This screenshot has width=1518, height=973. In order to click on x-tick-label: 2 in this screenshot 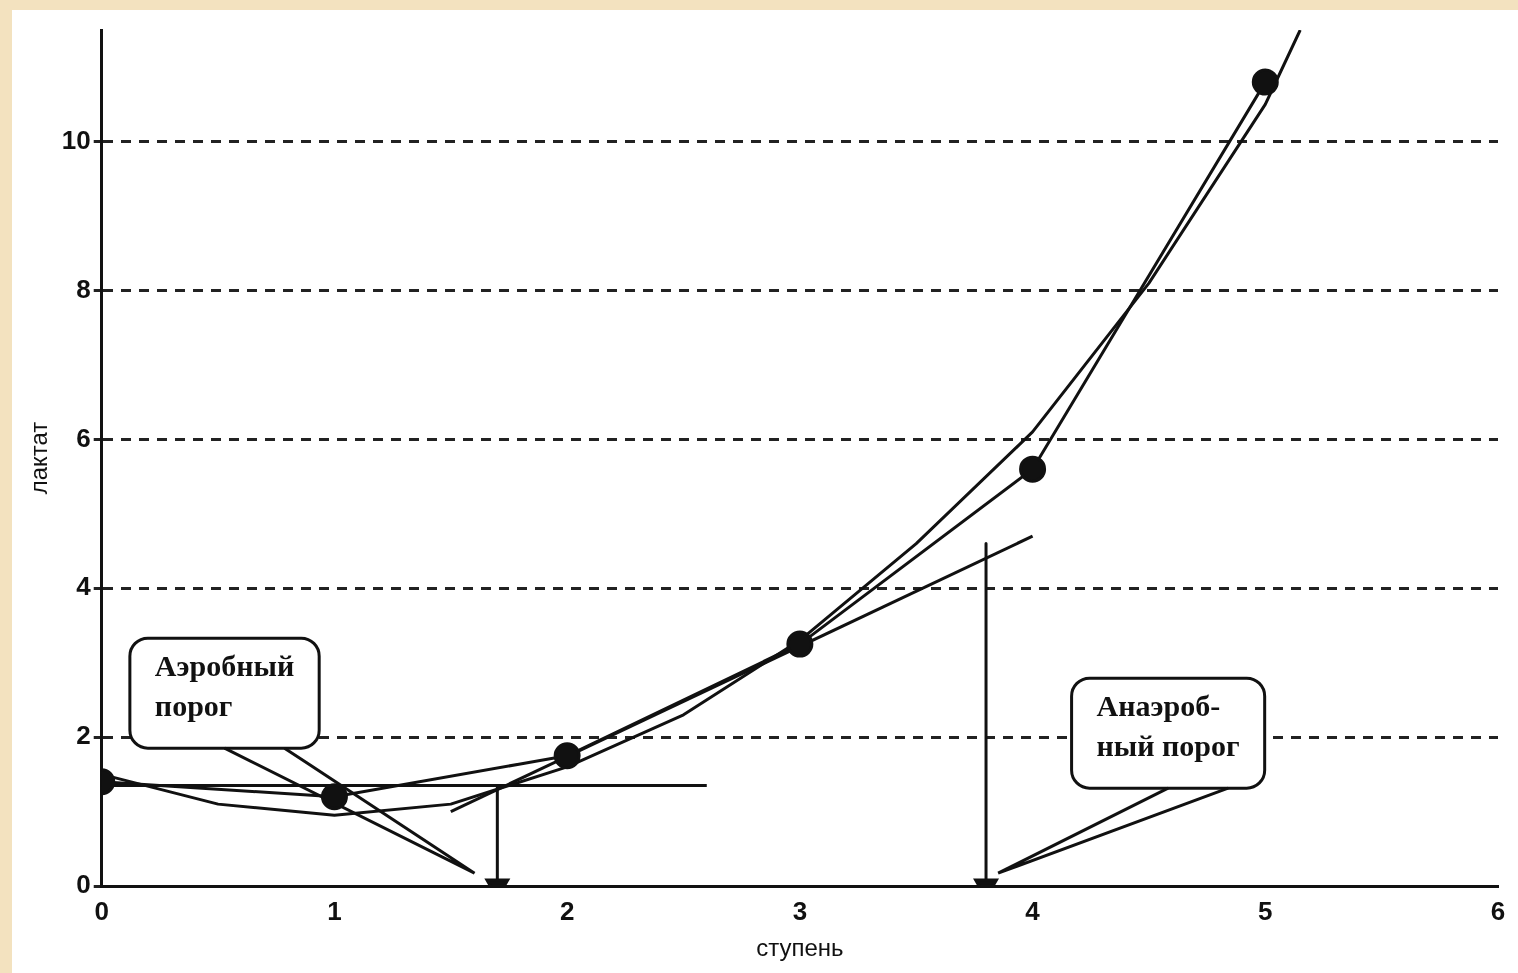, I will do `click(567, 910)`.